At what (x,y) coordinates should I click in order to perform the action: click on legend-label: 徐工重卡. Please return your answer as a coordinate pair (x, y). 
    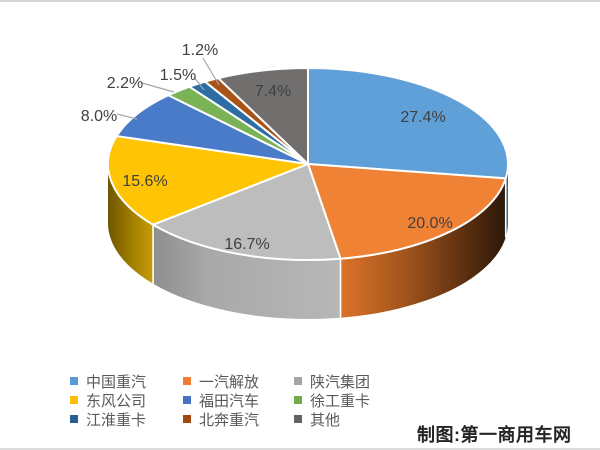
    Looking at the image, I should click on (340, 401).